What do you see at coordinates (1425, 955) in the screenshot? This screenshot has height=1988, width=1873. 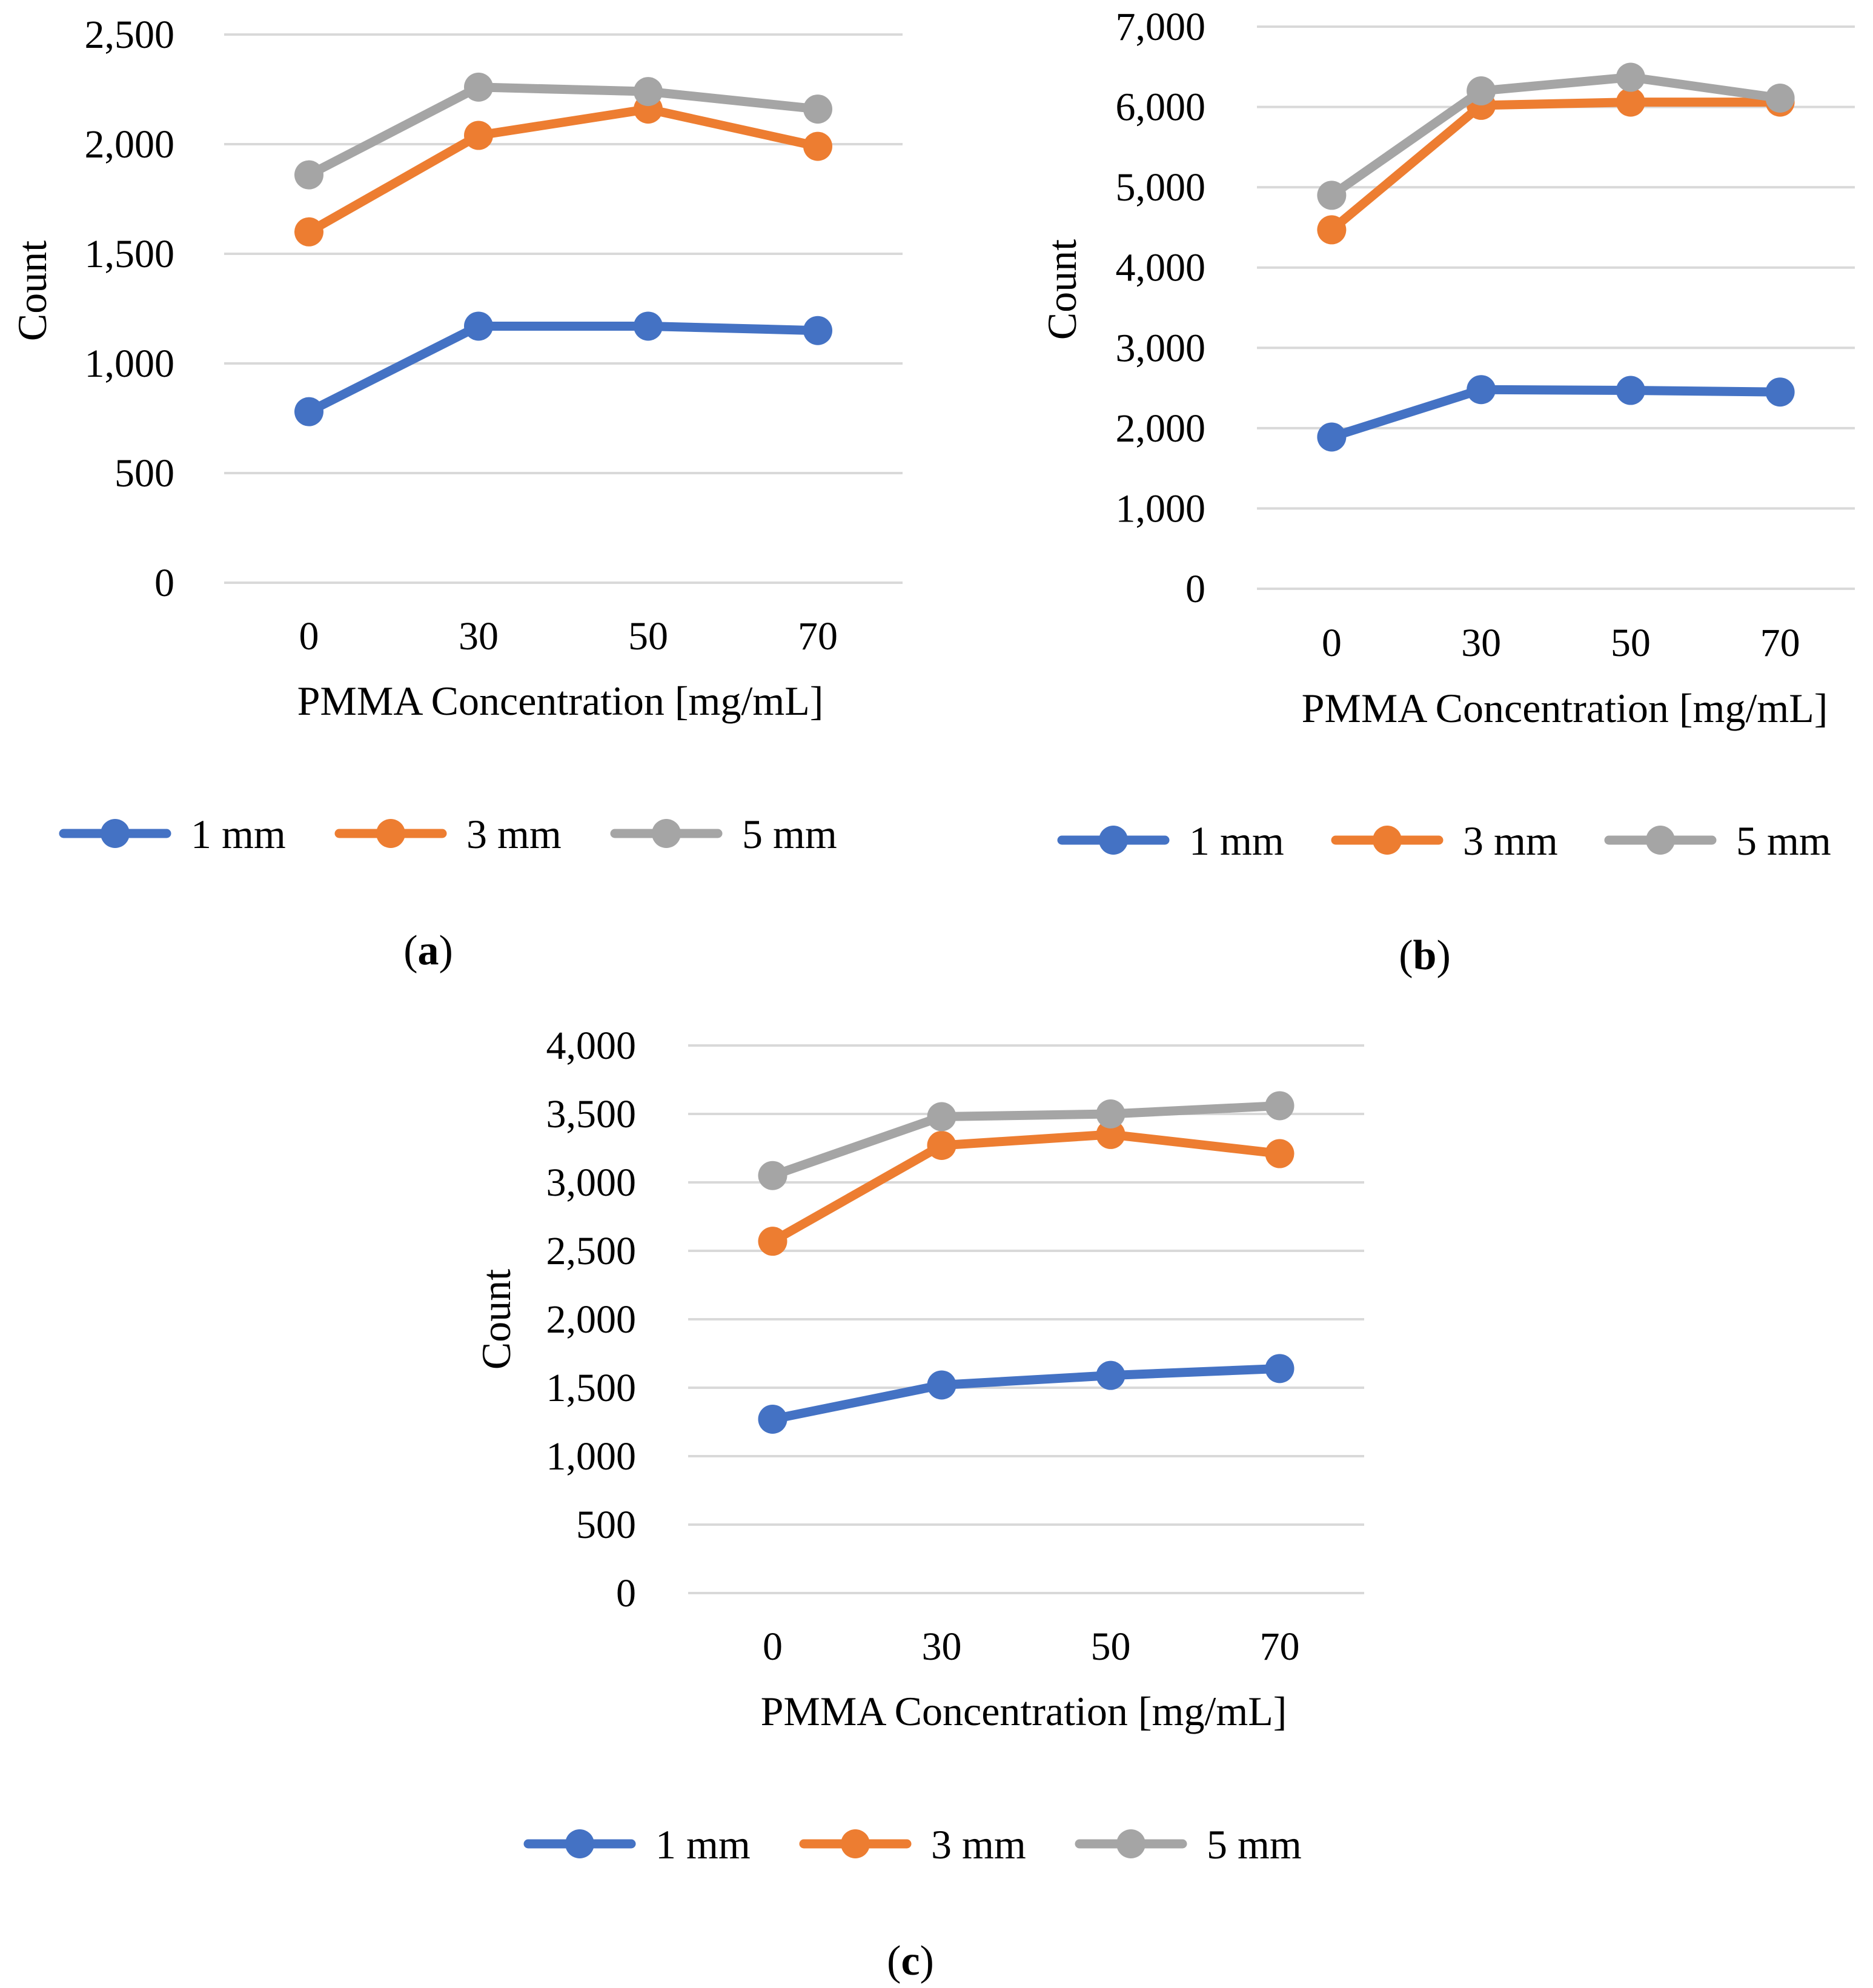 I see `panel-letter: b` at bounding box center [1425, 955].